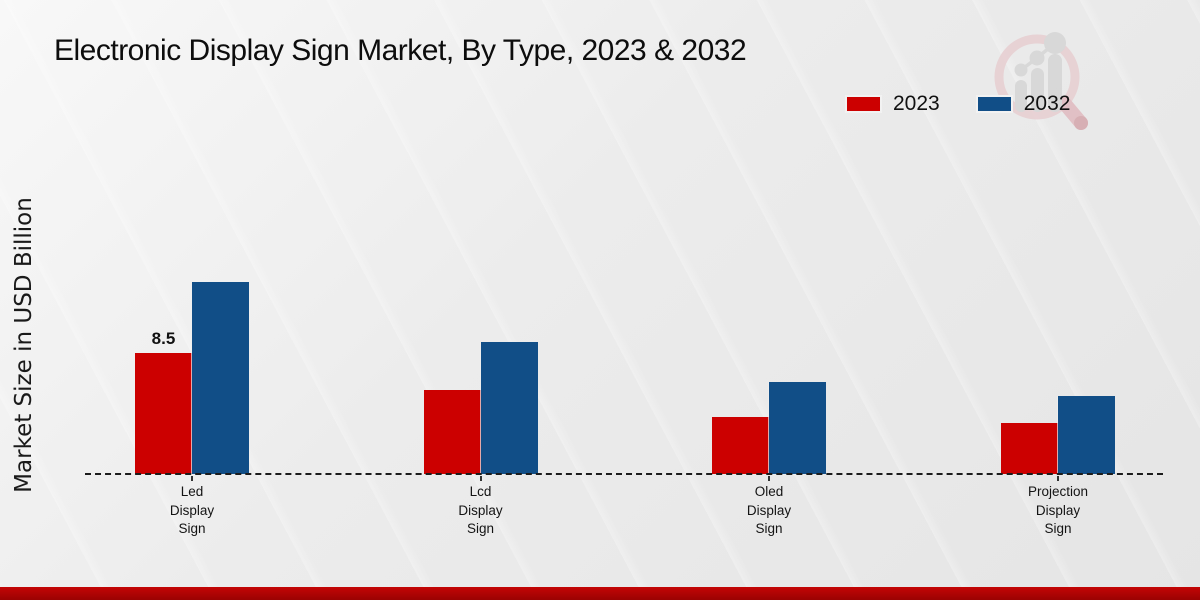 Image resolution: width=1200 pixels, height=600 pixels. What do you see at coordinates (957, 104) in the screenshot?
I see `legend: 2023 2032` at bounding box center [957, 104].